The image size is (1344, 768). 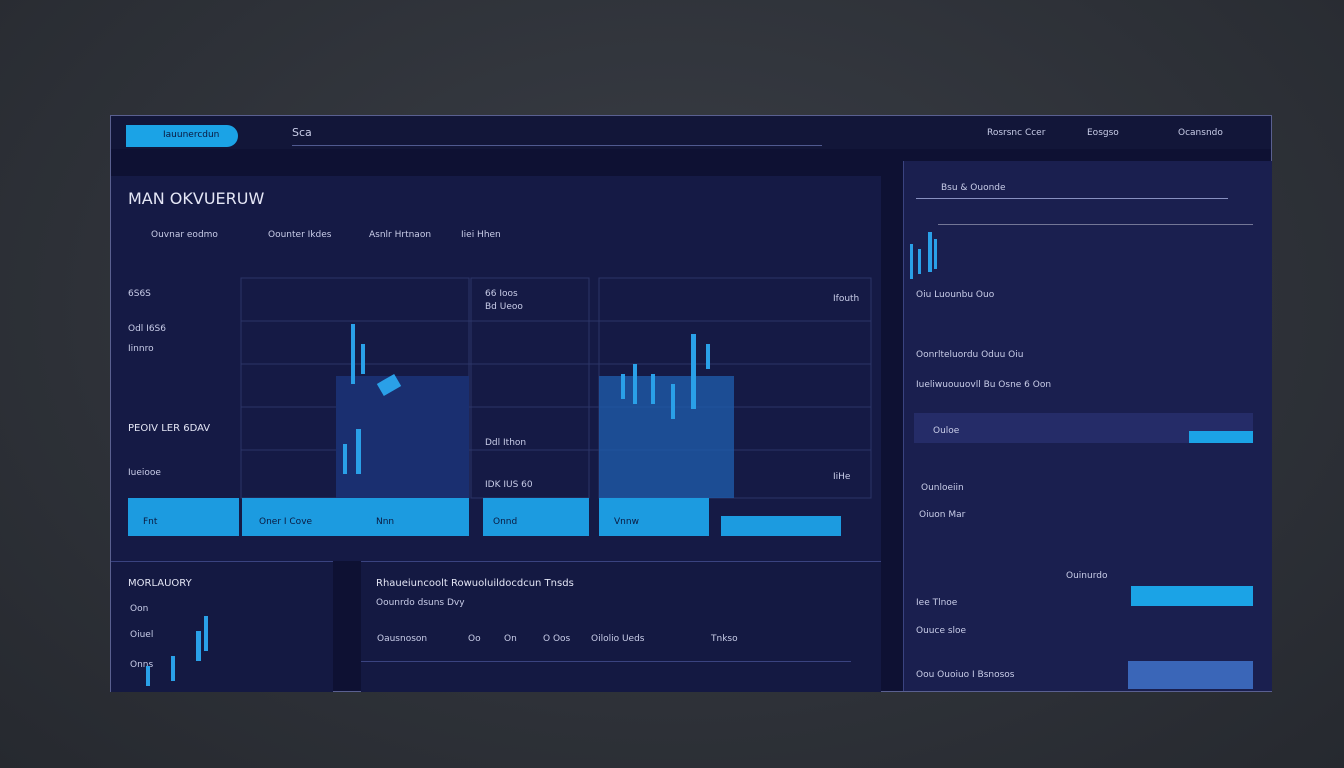 What do you see at coordinates (557, 639) in the screenshot?
I see `tag: O Oos` at bounding box center [557, 639].